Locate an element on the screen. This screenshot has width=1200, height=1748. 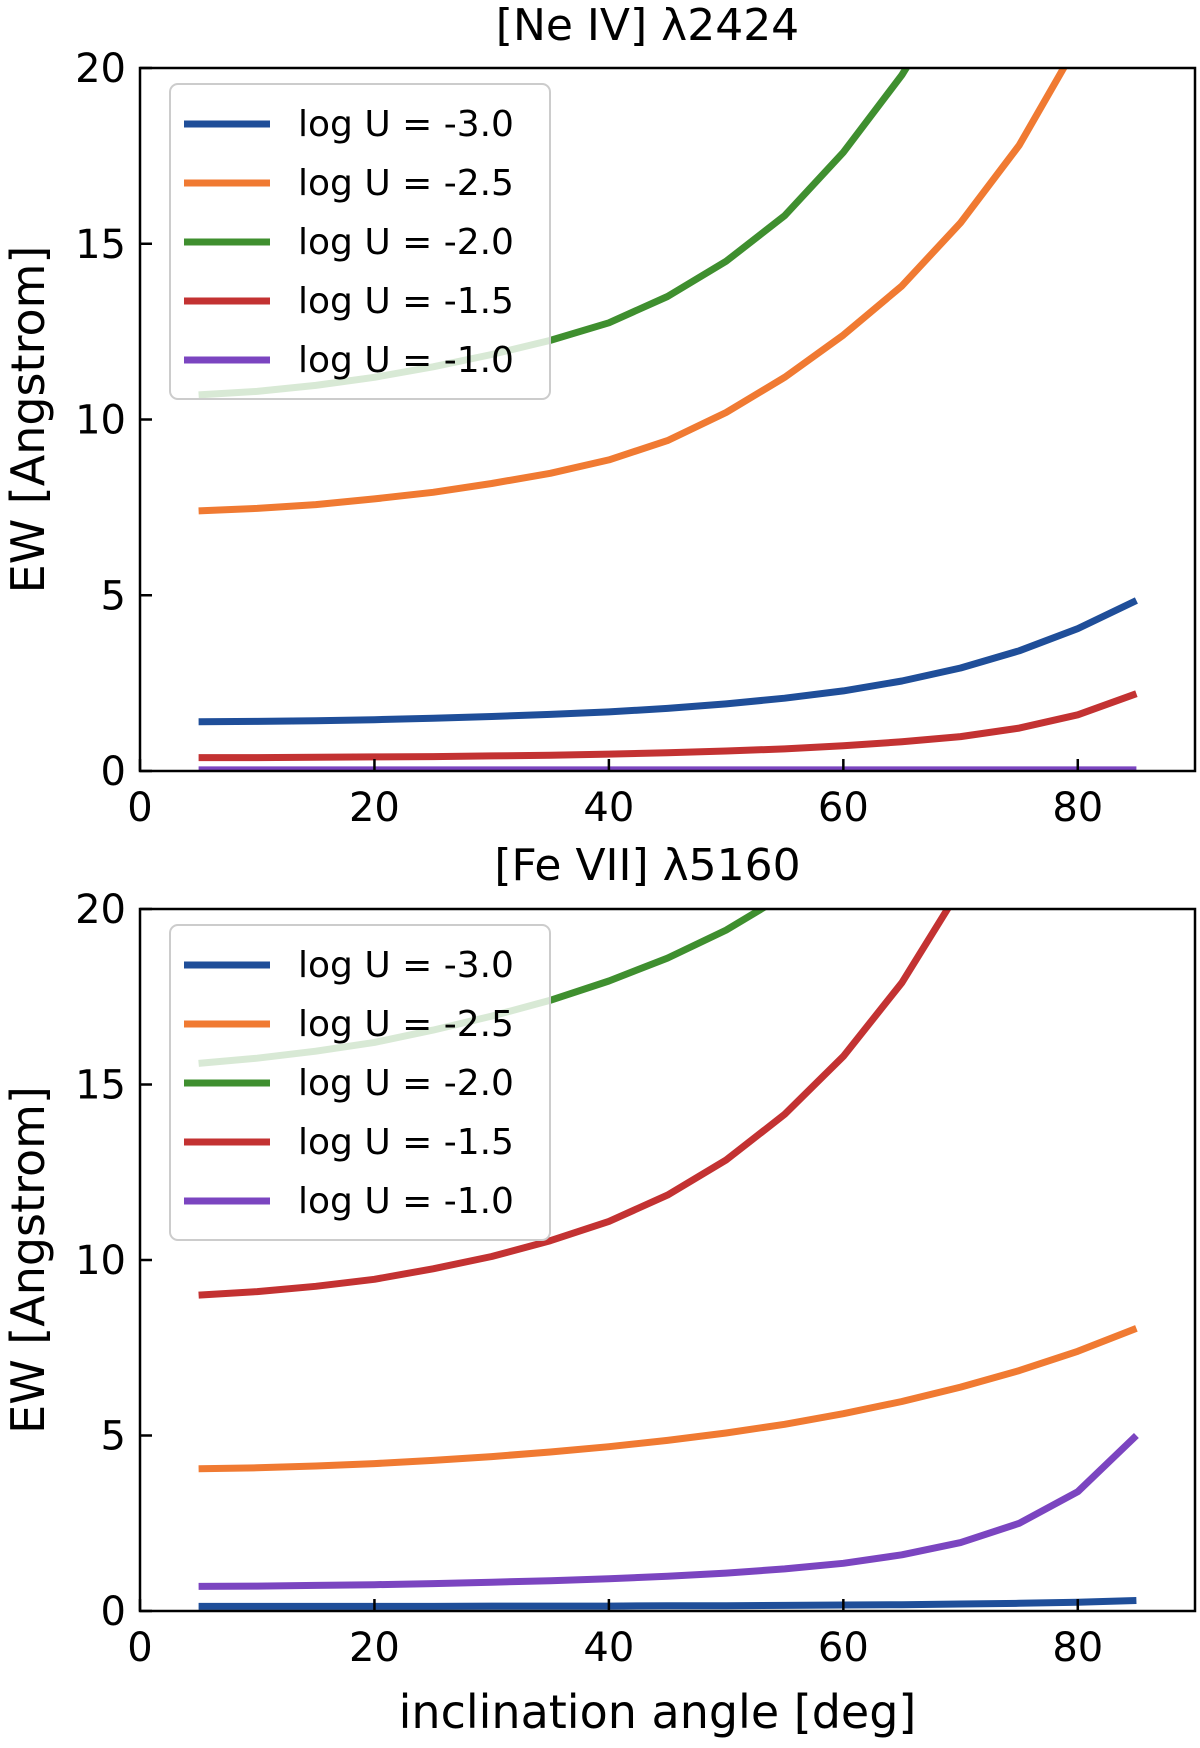
chart-title: [Ne IV] λ2424 is located at coordinates (647, 25).